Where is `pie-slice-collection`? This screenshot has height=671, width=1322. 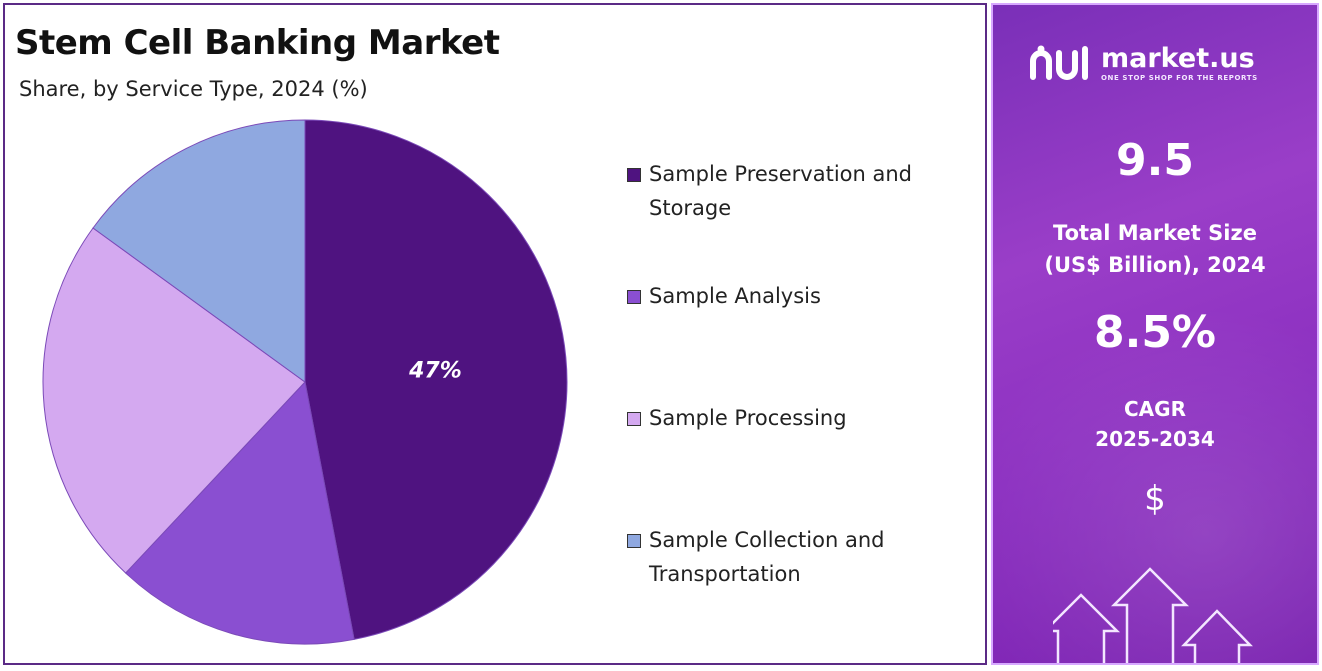
pie-slice-collection is located at coordinates (199, 251).